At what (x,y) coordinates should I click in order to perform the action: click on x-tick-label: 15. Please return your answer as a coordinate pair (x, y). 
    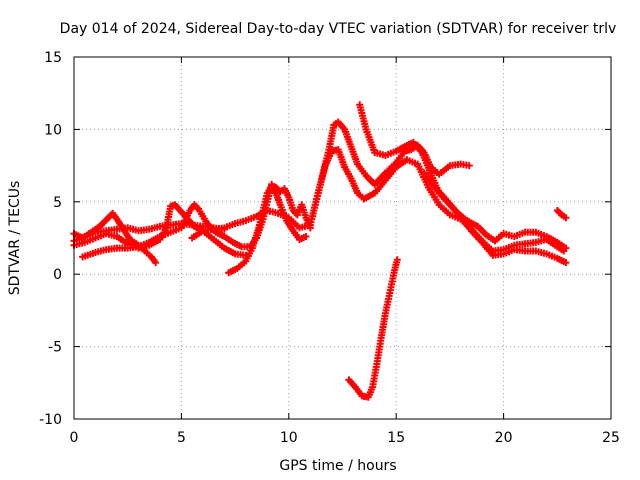
    Looking at the image, I should click on (396, 438).